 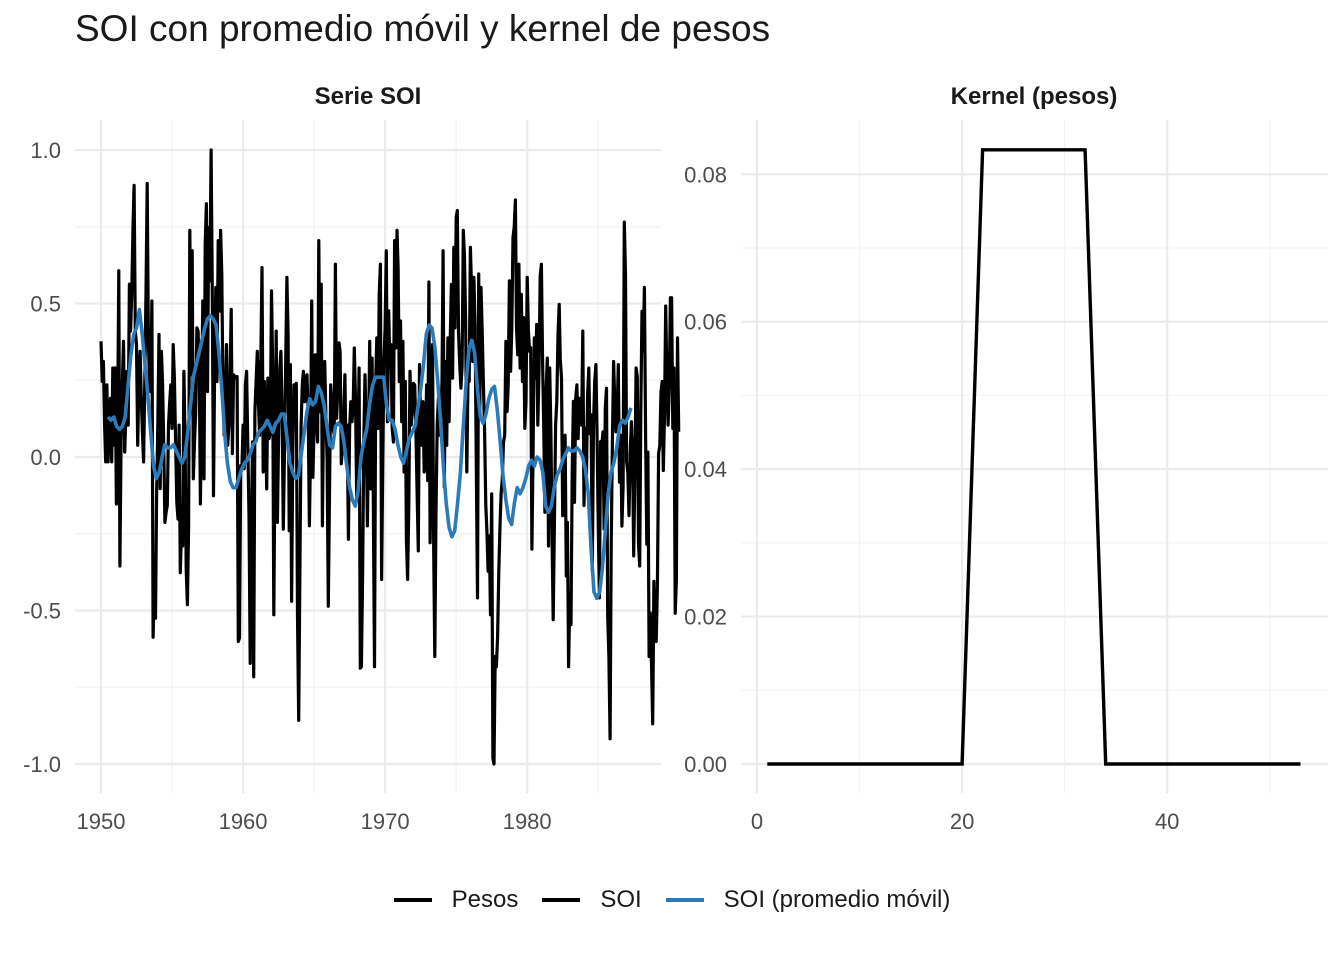 I want to click on x-tick-label: 0, so click(x=757, y=821).